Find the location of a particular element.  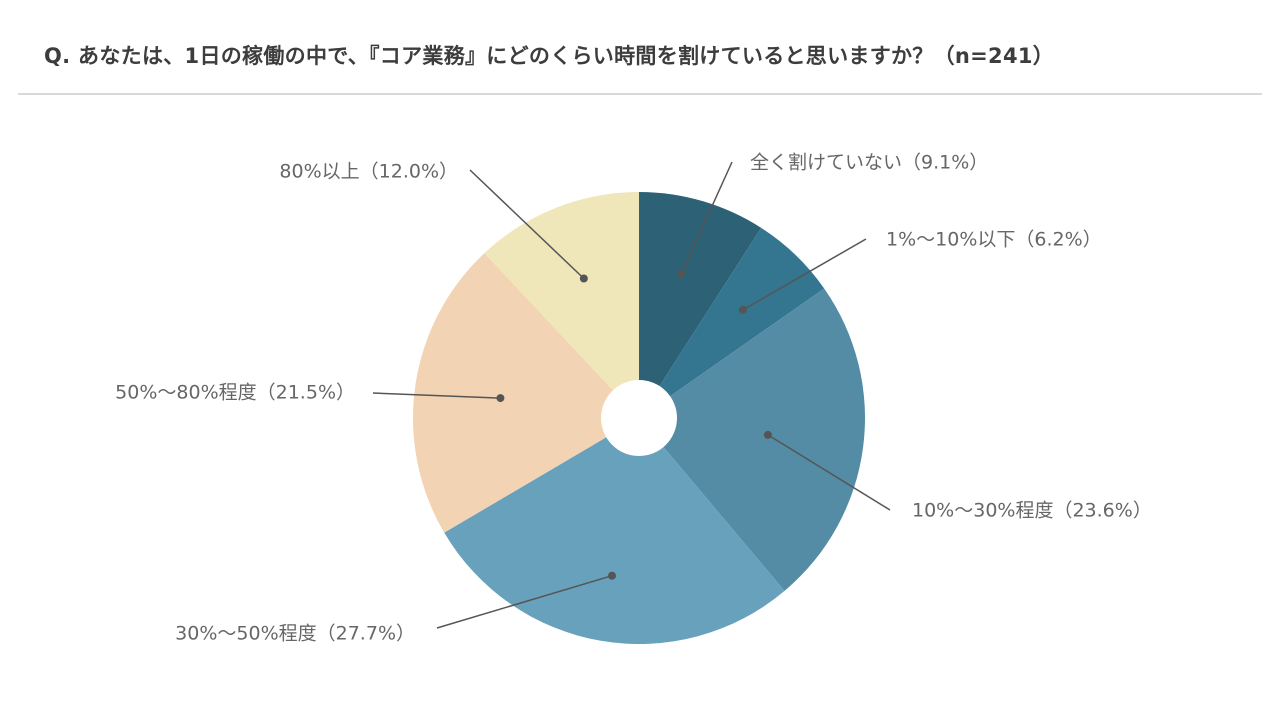

slice-label: 全く割けていない（9.1%） is located at coordinates (869, 163).